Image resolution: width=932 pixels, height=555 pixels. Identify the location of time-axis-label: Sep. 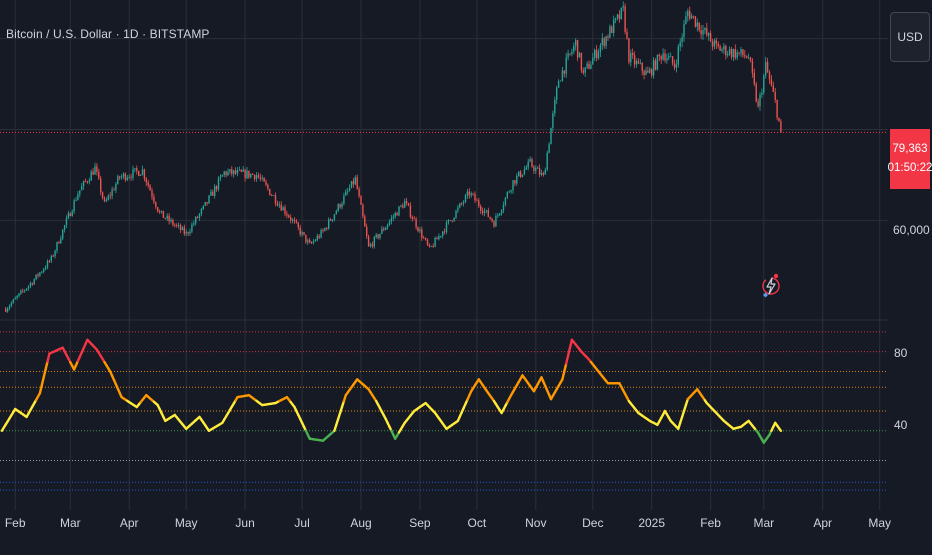
(419, 523).